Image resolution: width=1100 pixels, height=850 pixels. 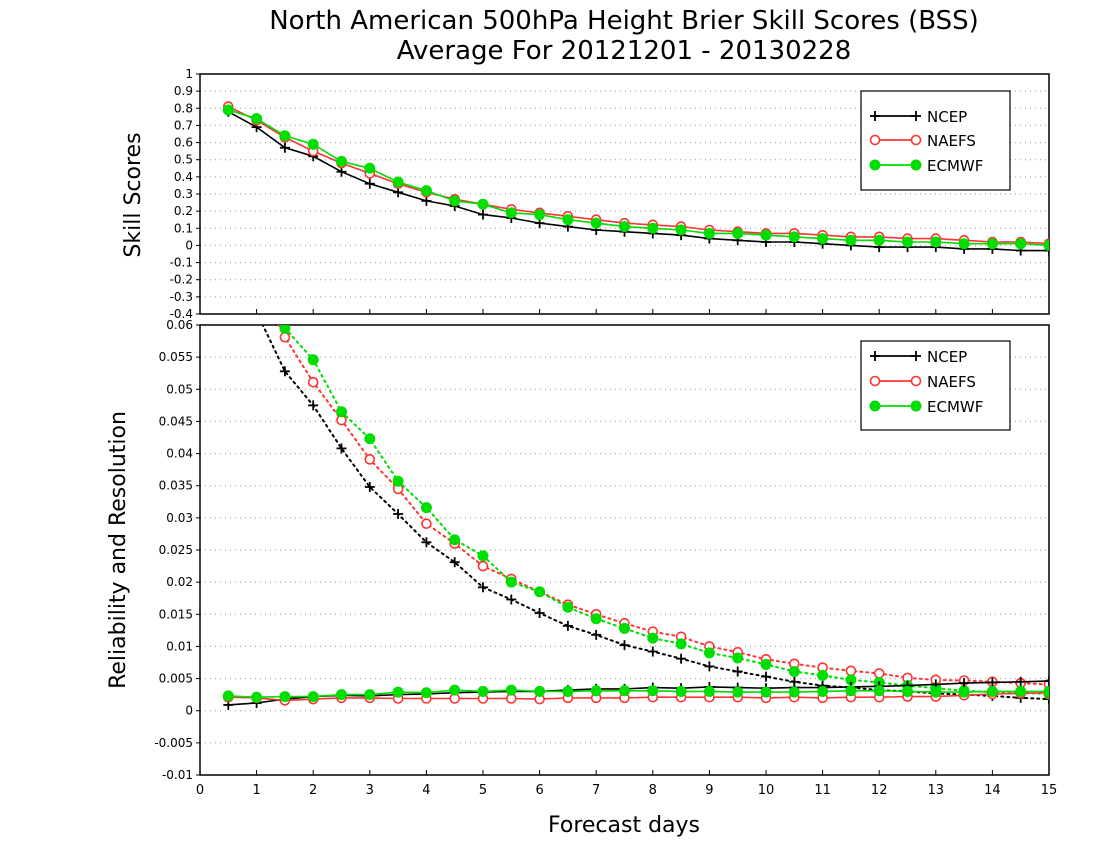 I want to click on legend-label-ncep: NCEP, so click(x=947, y=117).